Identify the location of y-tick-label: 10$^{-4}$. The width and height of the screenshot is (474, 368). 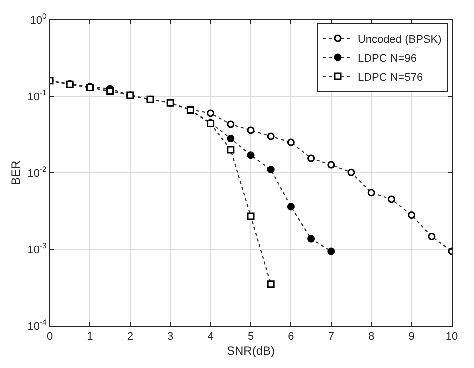
(38, 325).